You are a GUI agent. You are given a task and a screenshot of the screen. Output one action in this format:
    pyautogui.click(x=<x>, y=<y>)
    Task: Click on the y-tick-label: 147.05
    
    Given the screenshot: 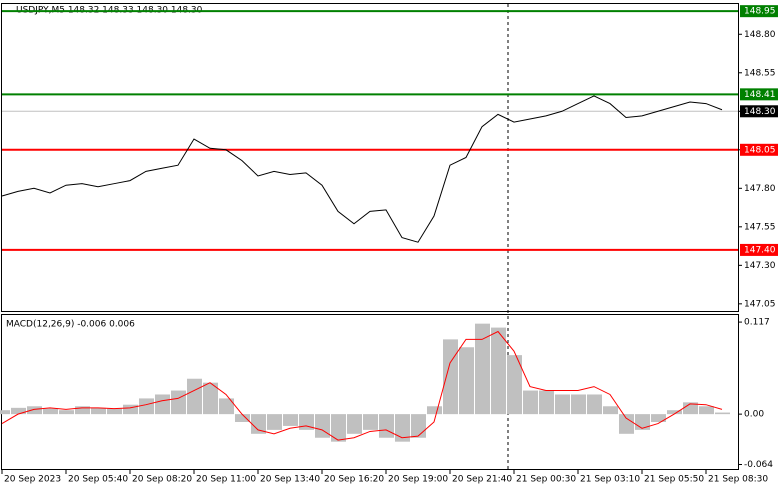 What is the action you would take?
    pyautogui.click(x=760, y=304)
    